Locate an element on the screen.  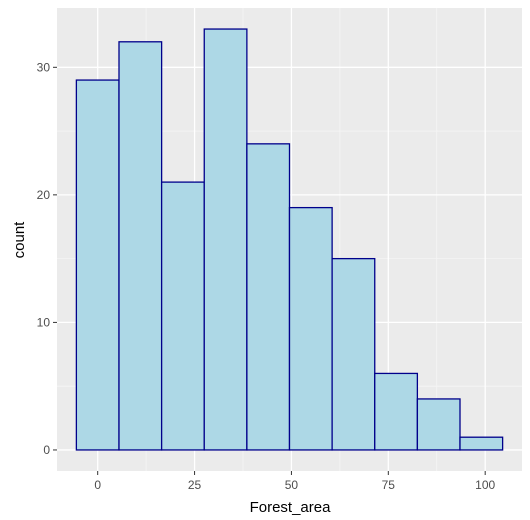
x-tick-label: 75 is located at coordinates (389, 485).